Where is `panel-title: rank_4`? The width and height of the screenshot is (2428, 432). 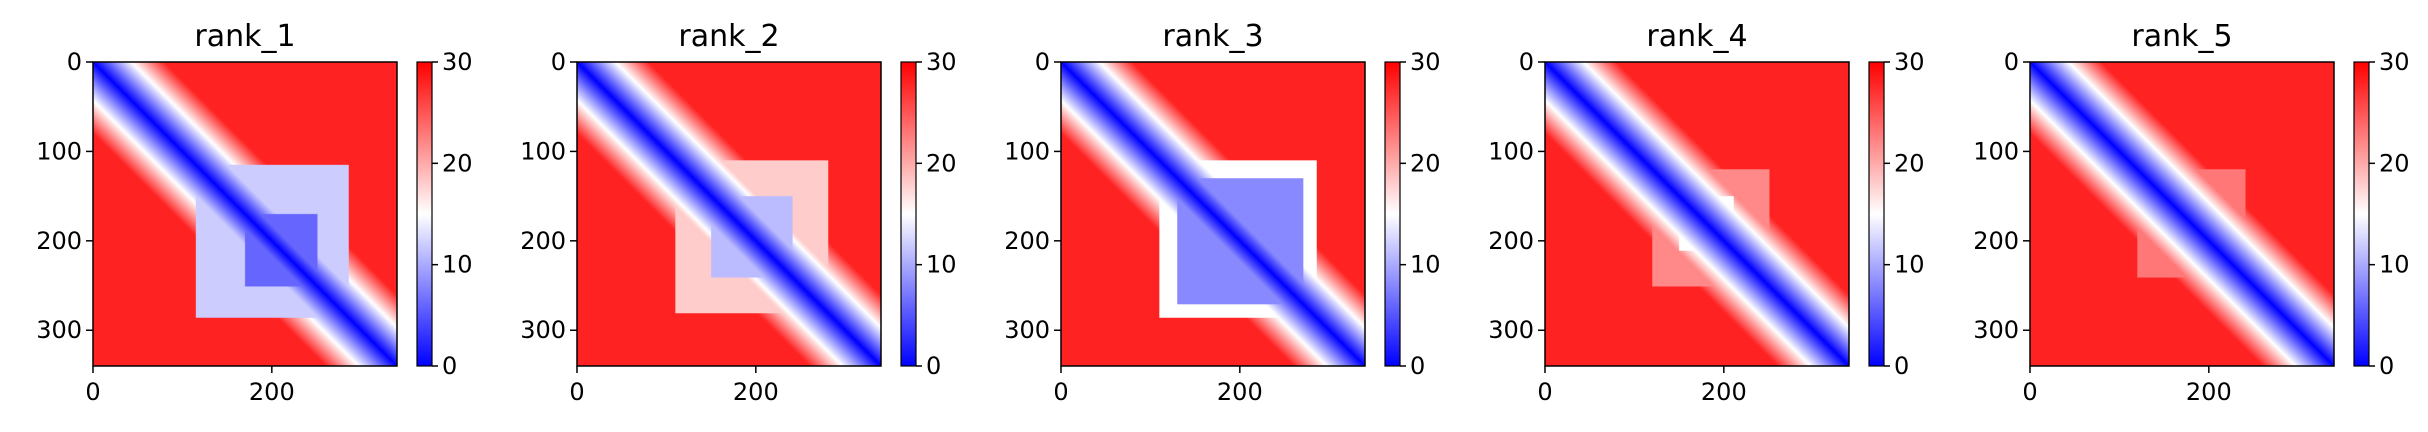 panel-title: rank_4 is located at coordinates (1696, 36).